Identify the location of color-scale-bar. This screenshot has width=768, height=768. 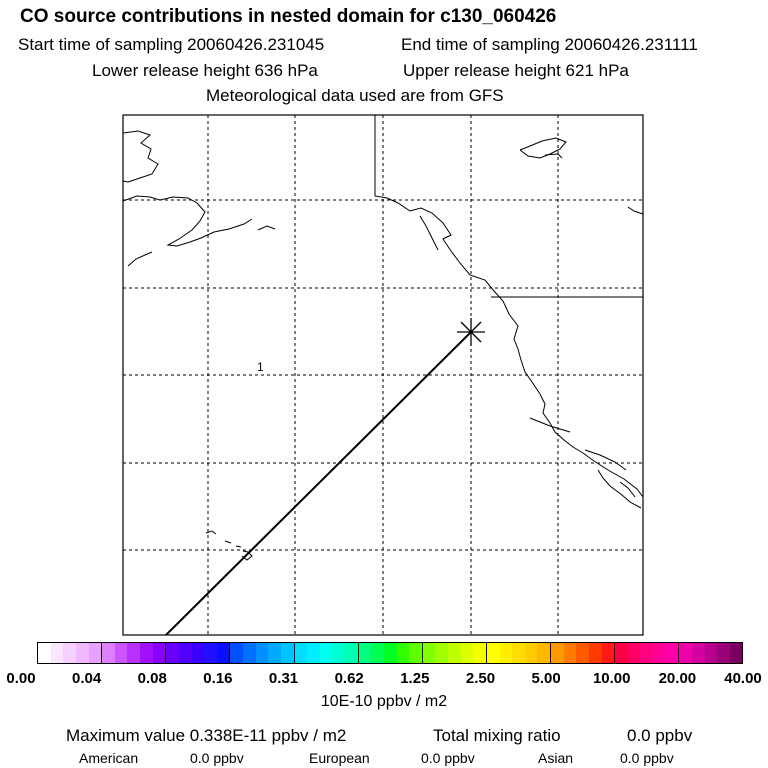
(390, 653).